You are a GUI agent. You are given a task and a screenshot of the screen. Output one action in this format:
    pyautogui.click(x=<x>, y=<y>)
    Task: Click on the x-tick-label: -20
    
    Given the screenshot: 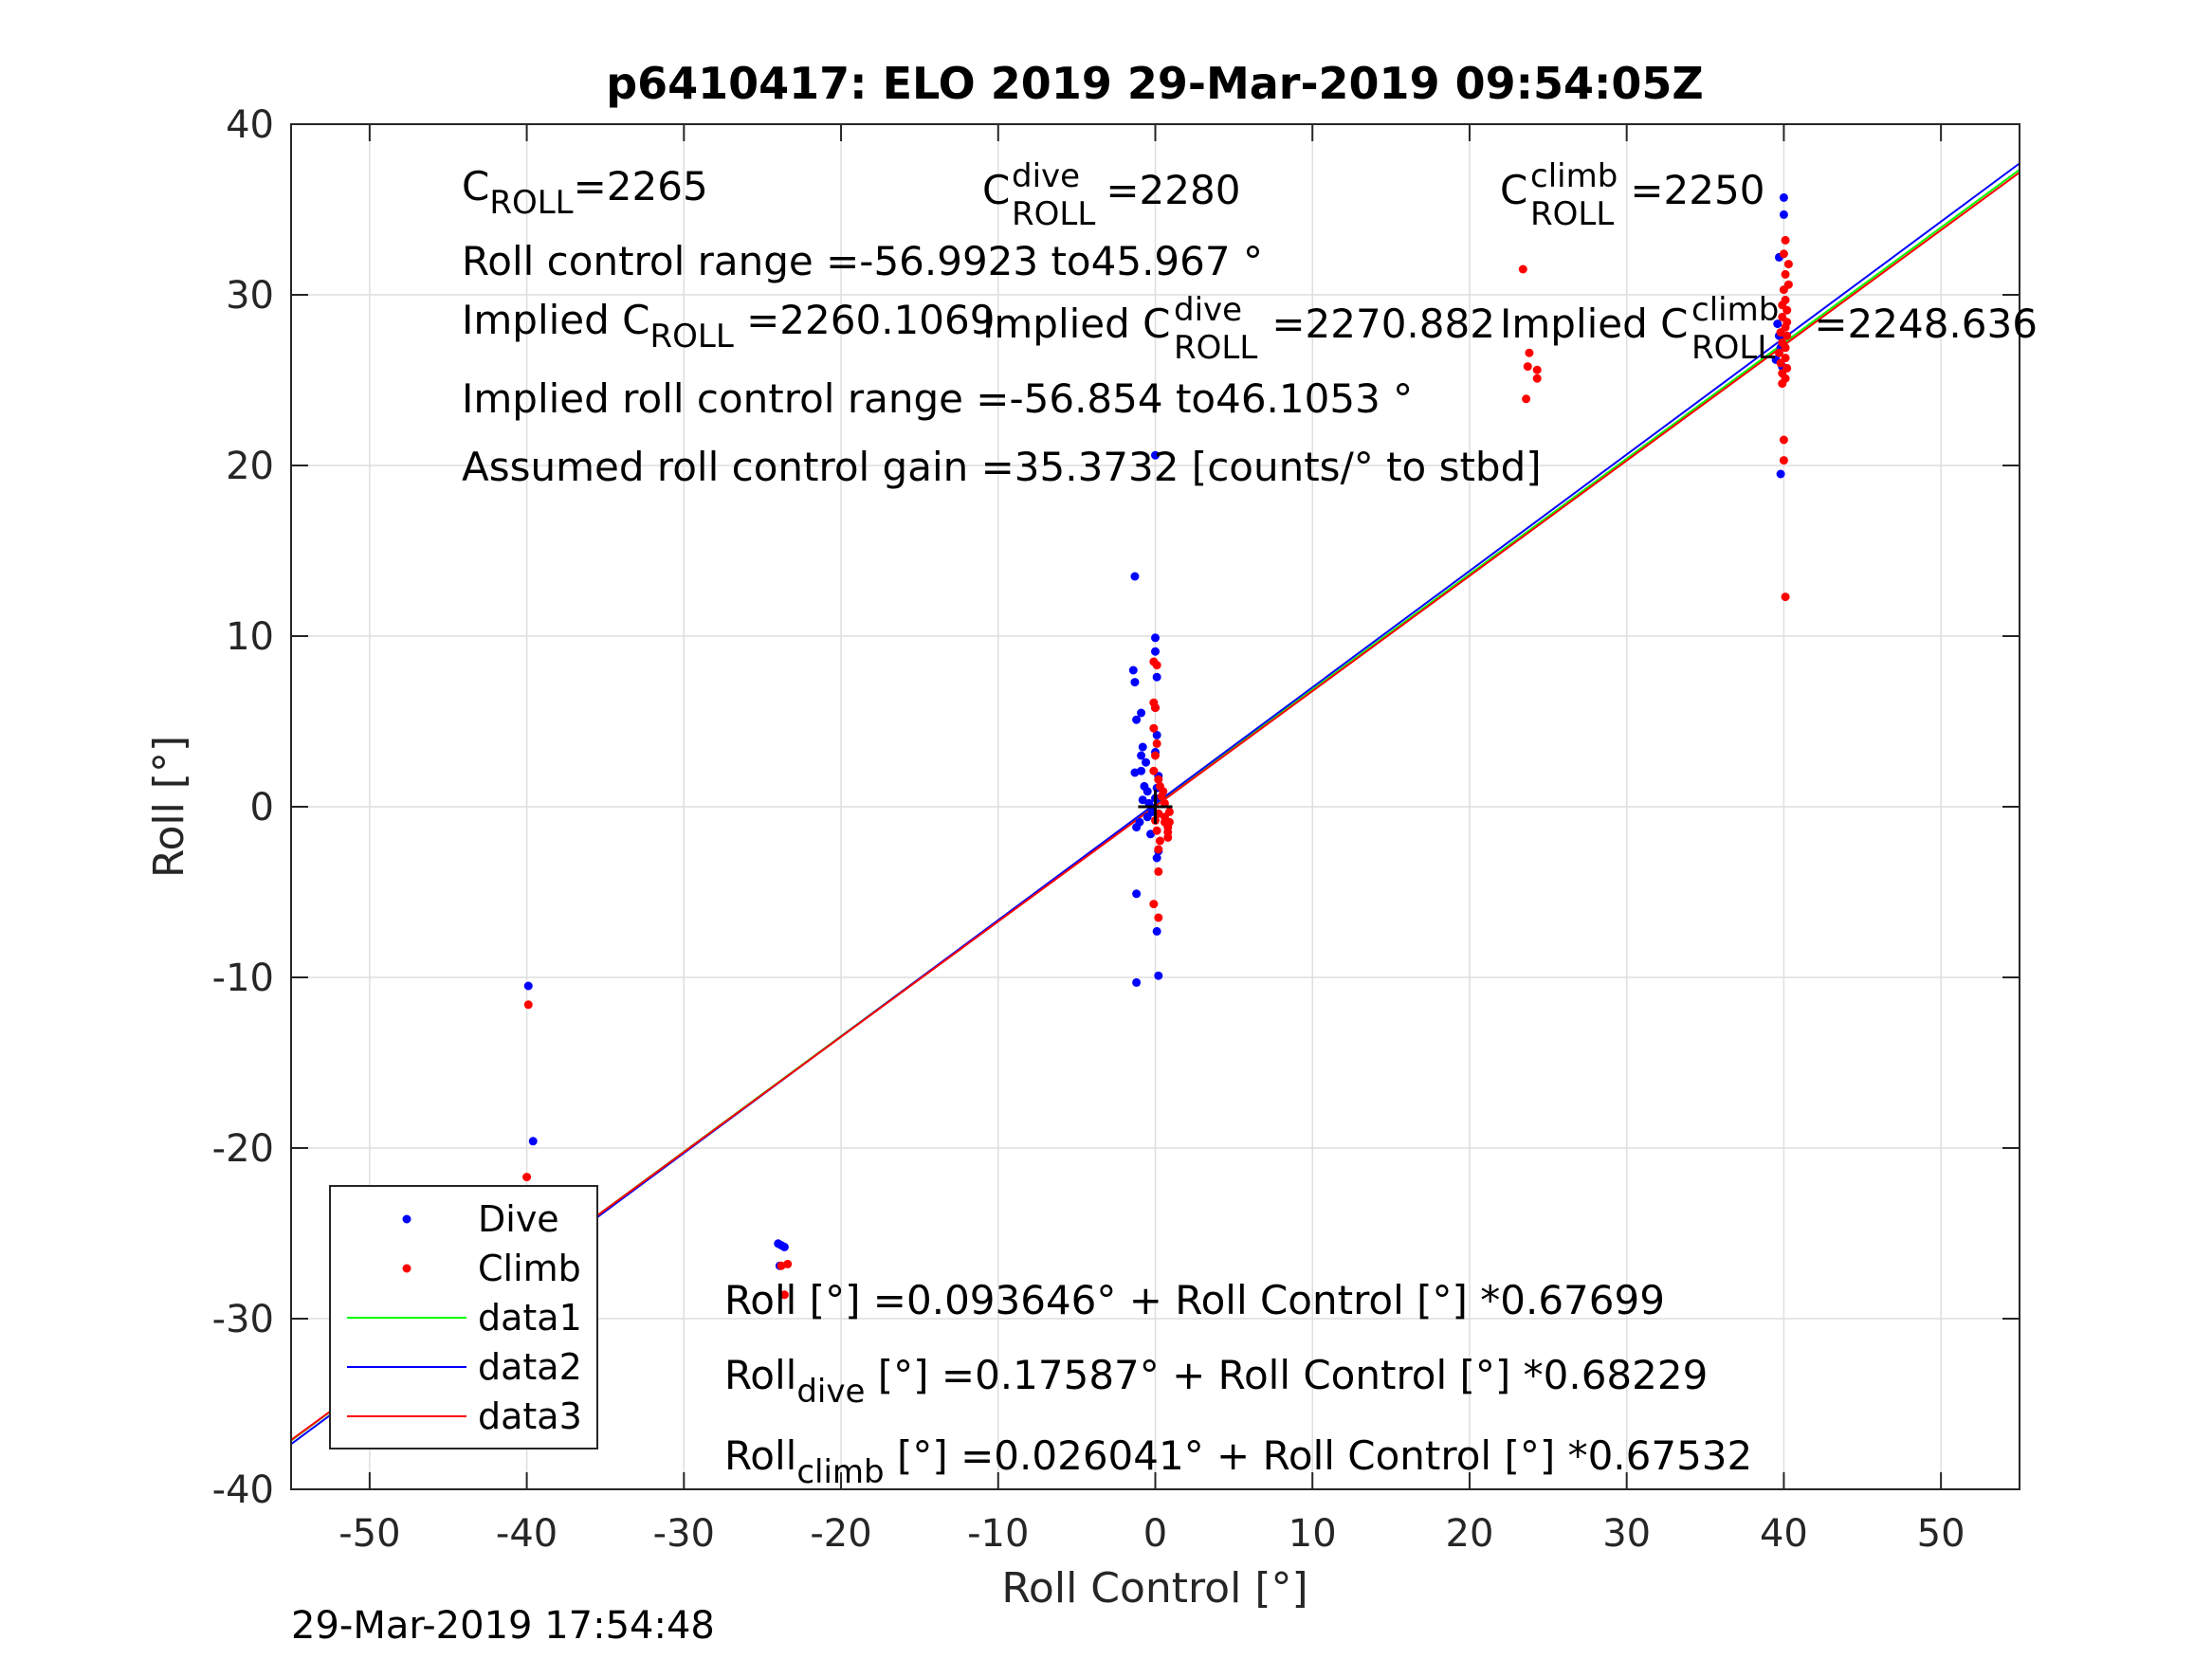 What is the action you would take?
    pyautogui.click(x=840, y=1534)
    